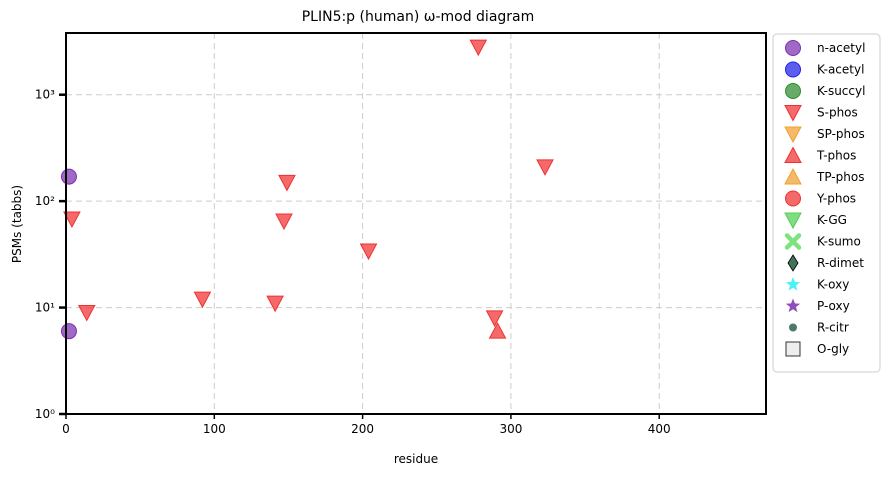 The image size is (887, 477). I want to click on legend-label-n-acetyl: n-acetyl, so click(841, 48).